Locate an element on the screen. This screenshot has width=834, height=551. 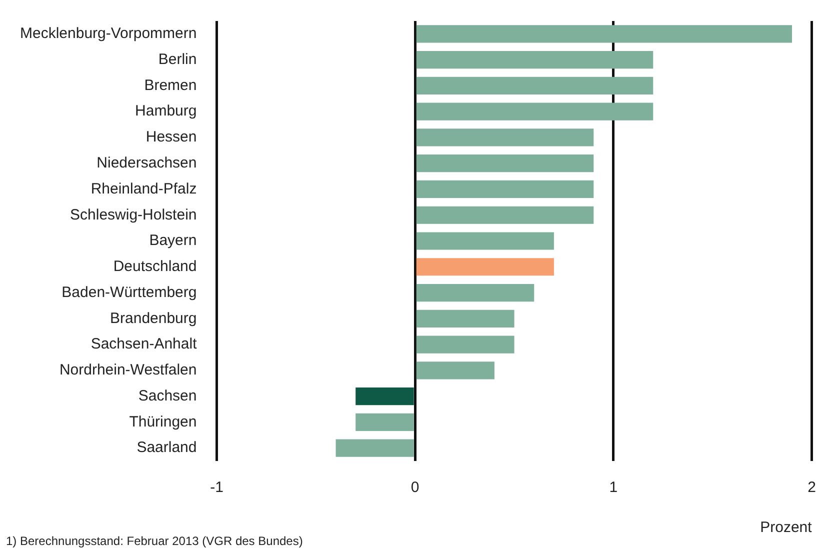
x-tick-label: 1 is located at coordinates (613, 487).